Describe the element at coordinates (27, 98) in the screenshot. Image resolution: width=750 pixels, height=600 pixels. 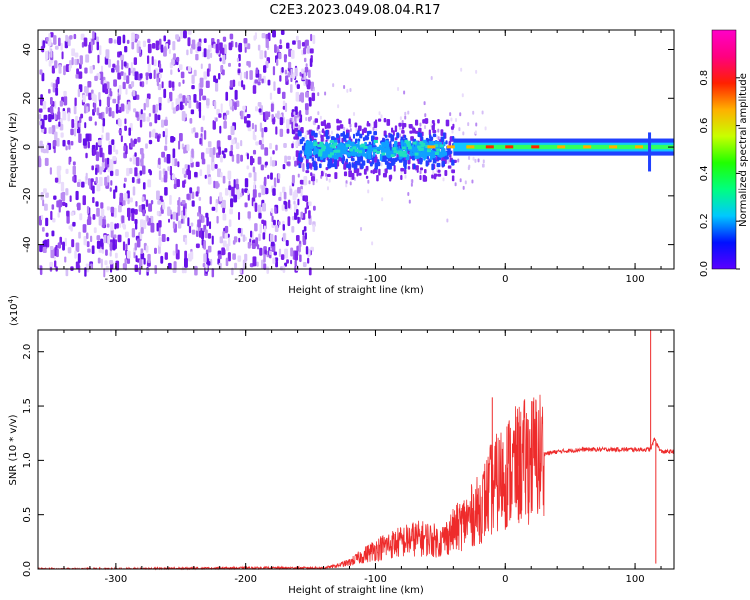
I see `y-tick-label: 20` at that location.